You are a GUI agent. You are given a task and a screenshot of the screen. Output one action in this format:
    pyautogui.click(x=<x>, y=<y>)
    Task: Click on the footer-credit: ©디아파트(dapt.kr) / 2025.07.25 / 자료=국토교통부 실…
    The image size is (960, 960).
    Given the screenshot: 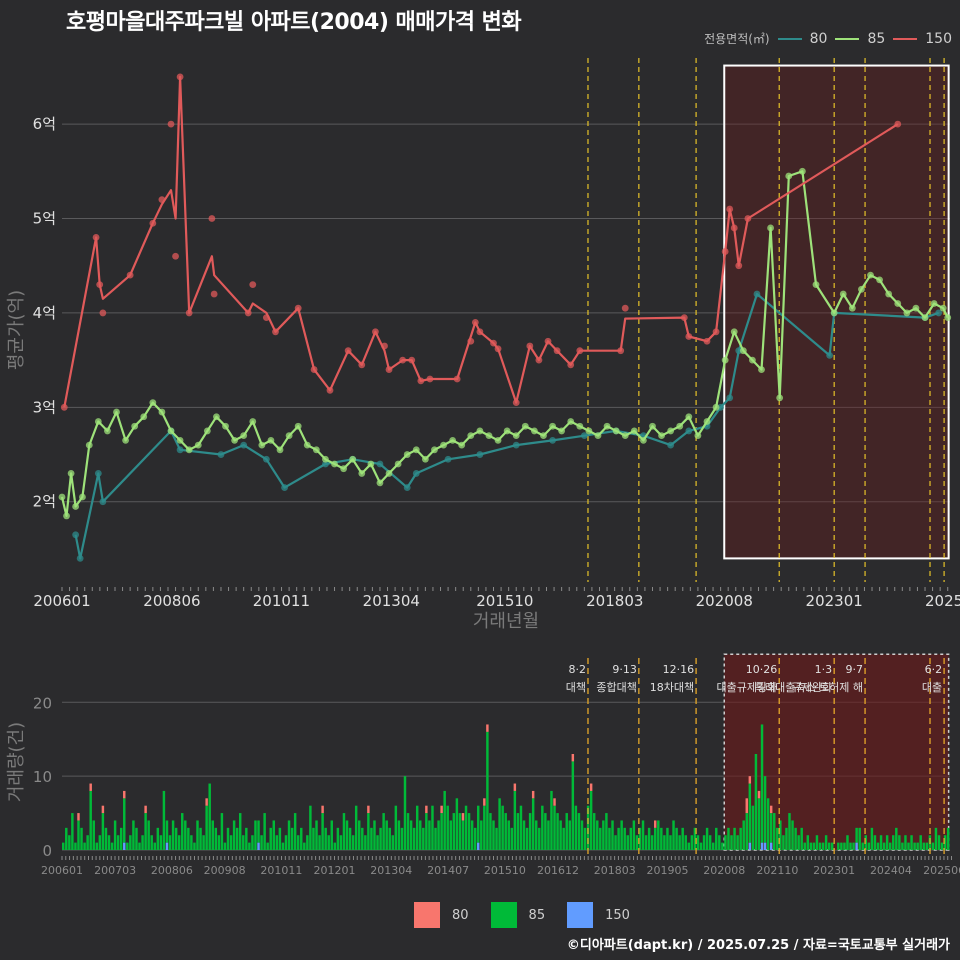 What is the action you would take?
    pyautogui.click(x=758, y=945)
    